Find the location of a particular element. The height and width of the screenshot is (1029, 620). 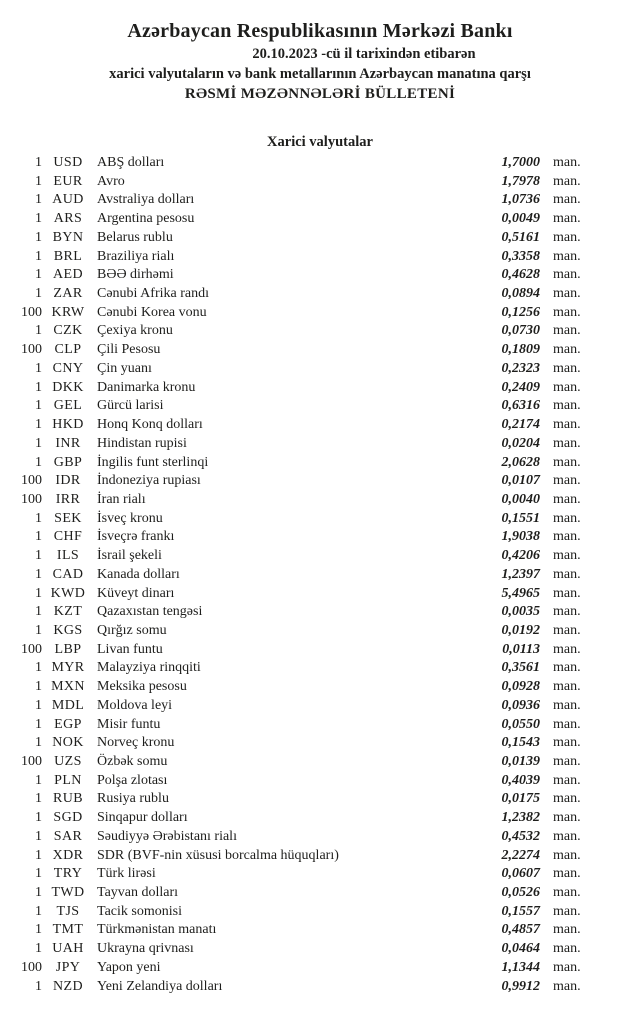

rate-value: 2,0628 is located at coordinates (521, 462).